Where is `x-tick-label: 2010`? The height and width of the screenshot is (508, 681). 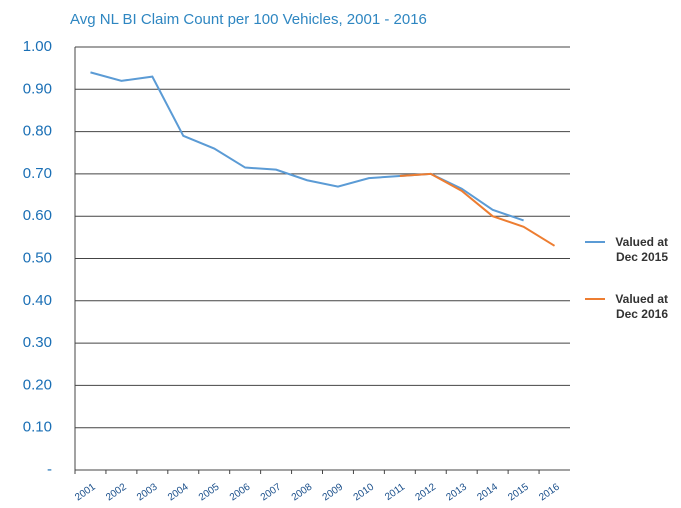 x-tick-label: 2010 is located at coordinates (364, 492).